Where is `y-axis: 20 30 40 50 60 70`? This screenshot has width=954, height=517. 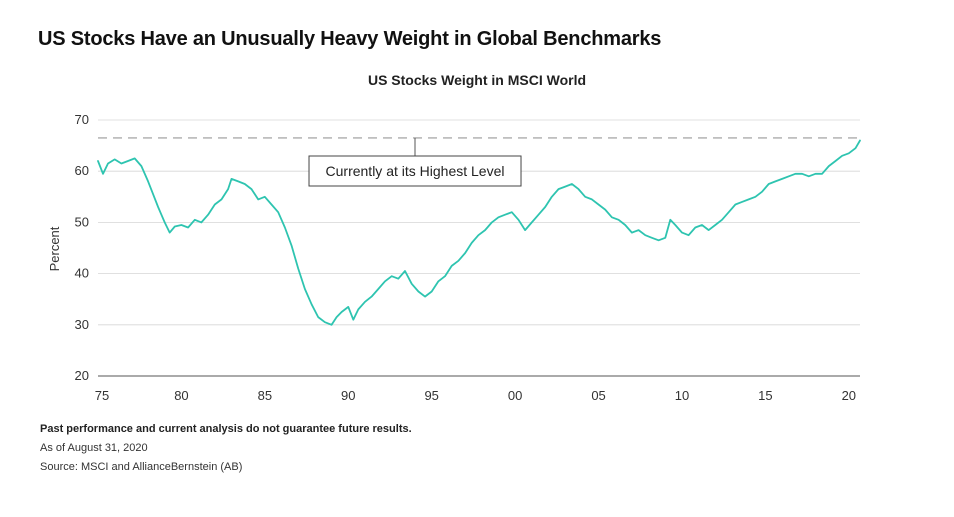
y-axis: 20 30 40 50 60 70 is located at coordinates (82, 247).